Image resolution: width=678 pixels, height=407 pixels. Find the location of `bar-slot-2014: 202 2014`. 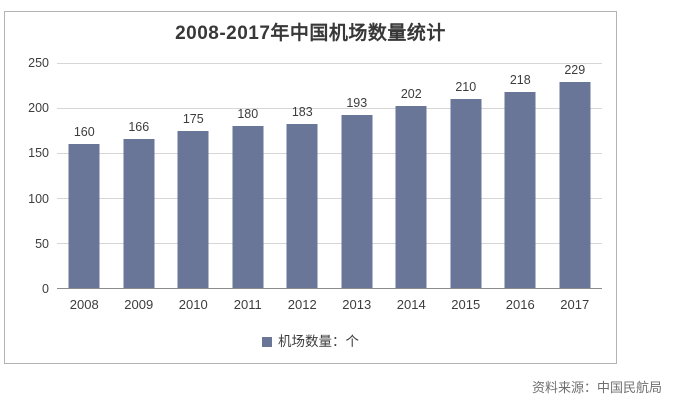

bar-slot-2014: 202 2014 is located at coordinates (411, 187).